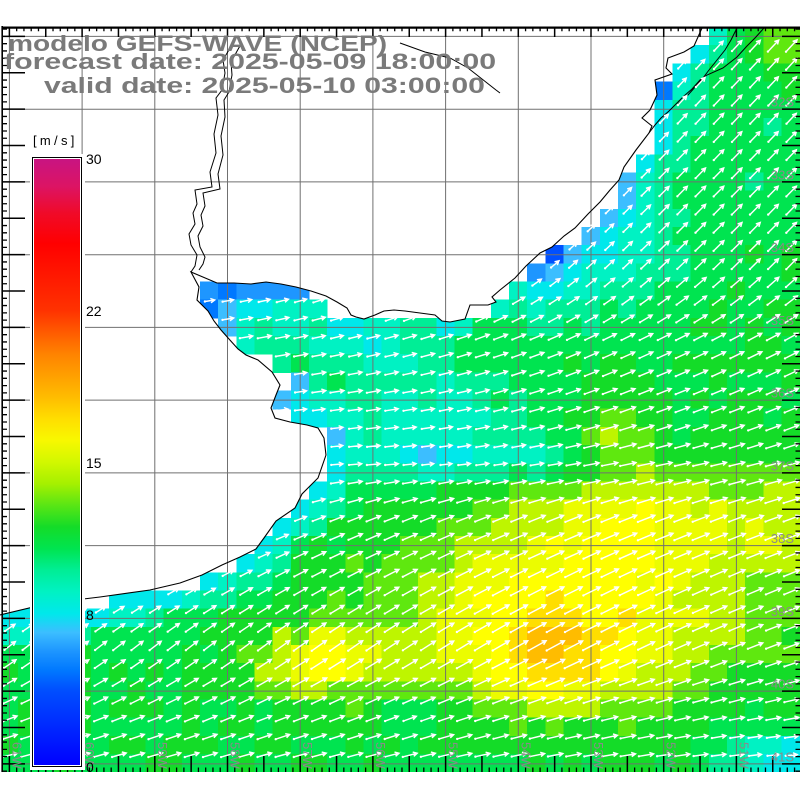 This screenshot has height=800, width=800. Describe the element at coordinates (782, 465) in the screenshot. I see `svg-text: 37S` at that location.